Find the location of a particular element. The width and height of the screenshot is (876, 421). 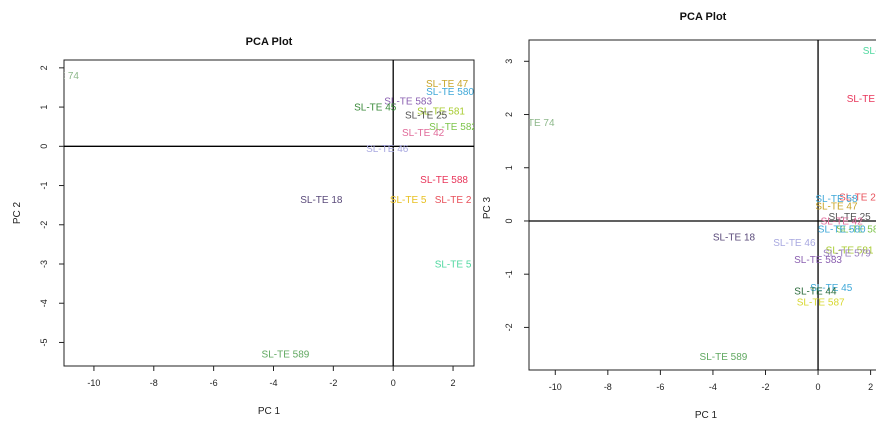

point-label: SL-TE 44 is located at coordinates (815, 292).